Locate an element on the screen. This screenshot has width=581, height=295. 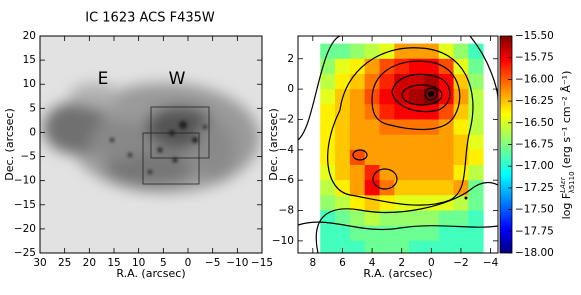
colorbar-tick-label: −17.00 is located at coordinates (534, 166).